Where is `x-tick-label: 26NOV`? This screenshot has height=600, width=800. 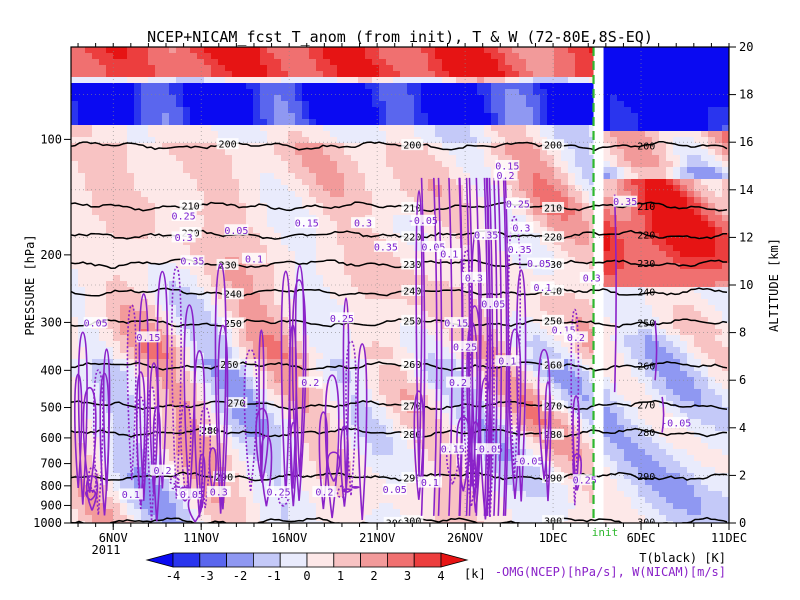 x-tick-label: 26NOV is located at coordinates (465, 538).